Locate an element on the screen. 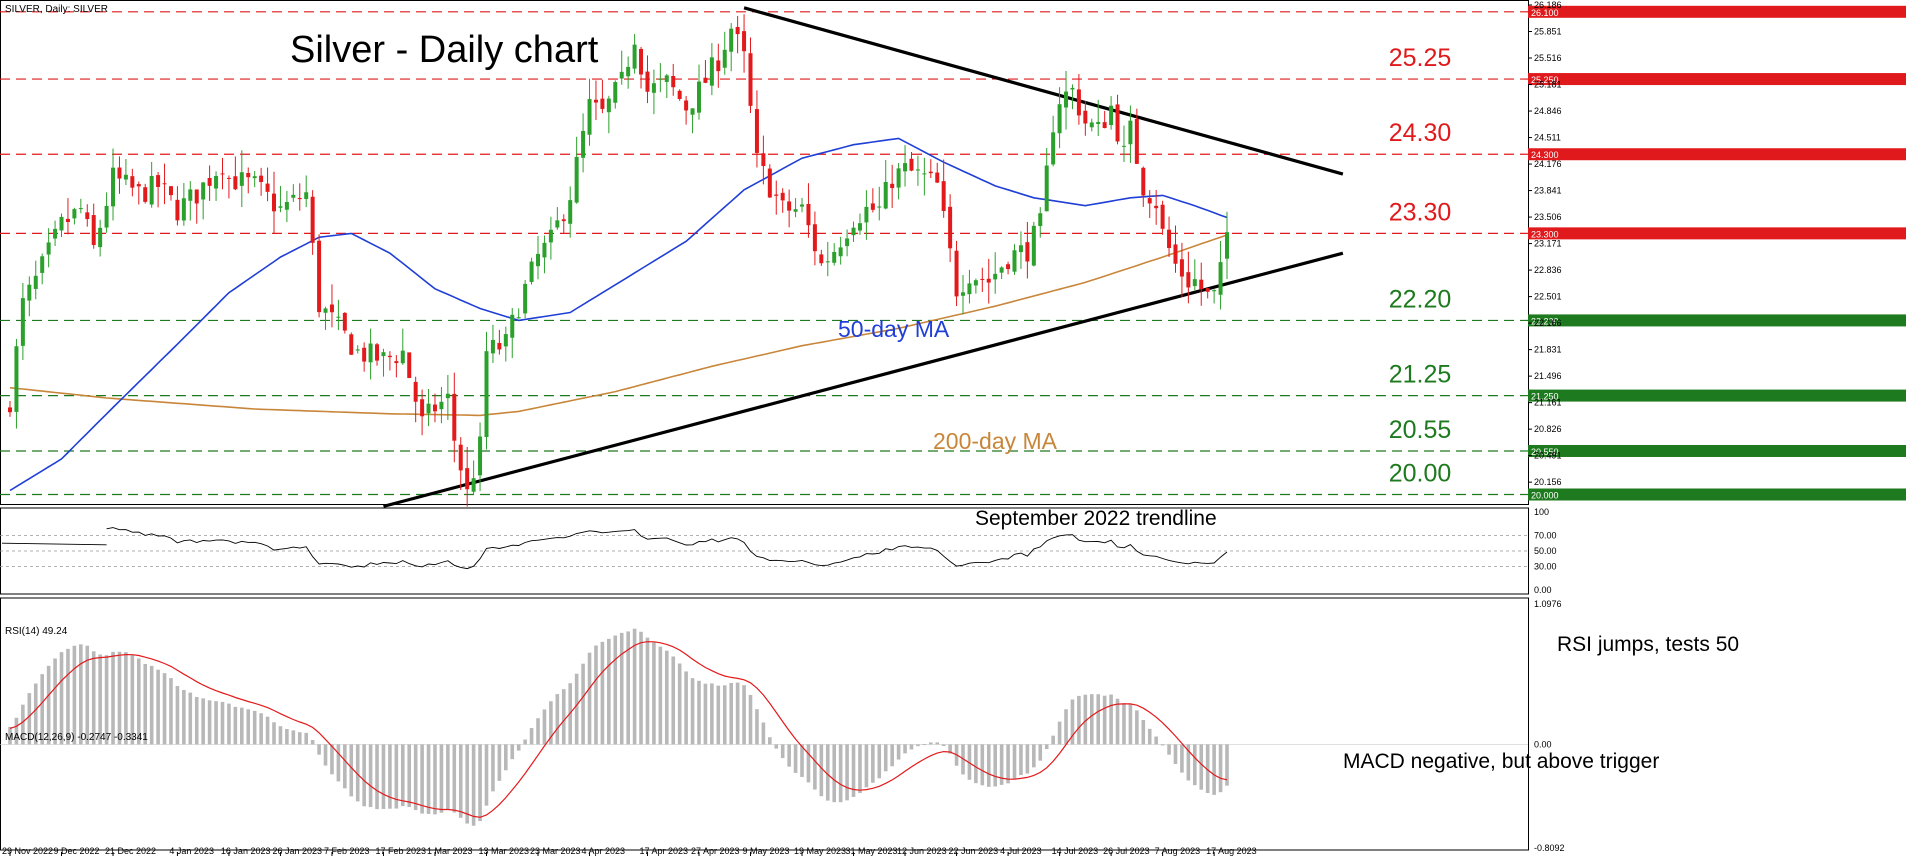 This screenshot has width=1916, height=860. date-tick-label: 13 Mar 2023 is located at coordinates (503, 851).